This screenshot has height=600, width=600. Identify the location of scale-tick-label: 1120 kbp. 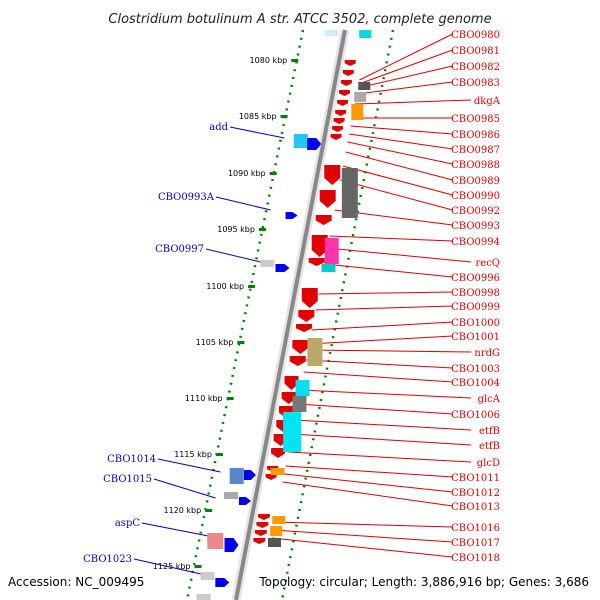
(183, 510).